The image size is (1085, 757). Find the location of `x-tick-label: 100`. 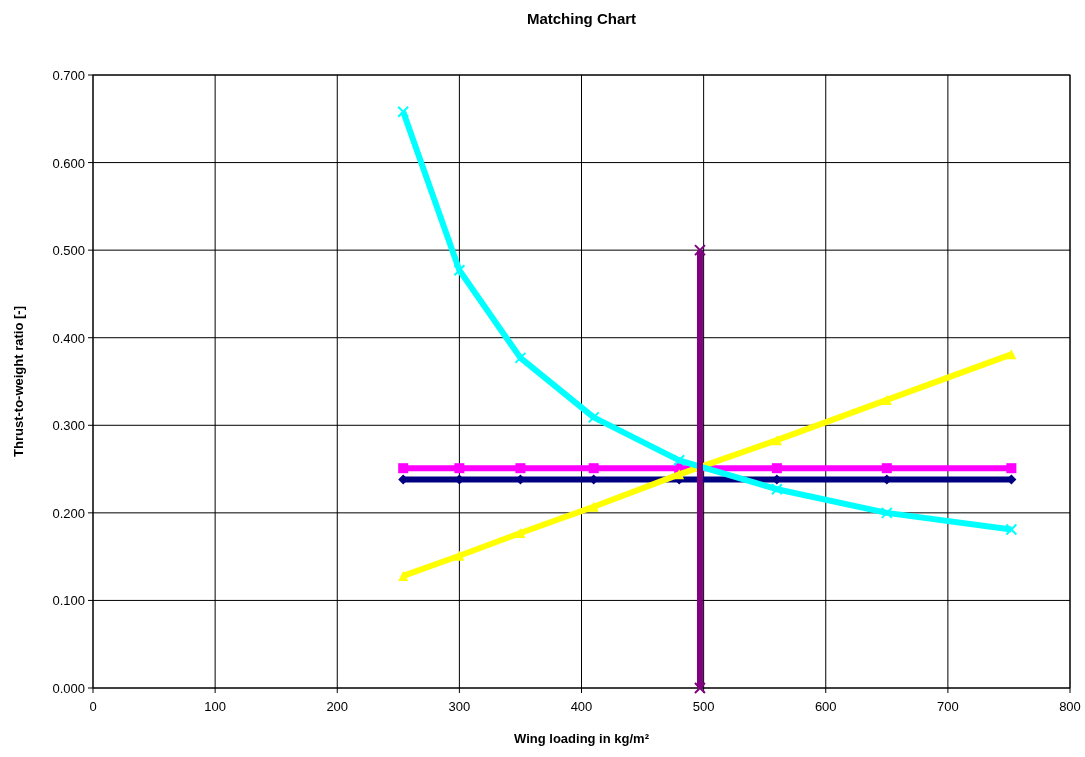

x-tick-label: 100 is located at coordinates (215, 706).